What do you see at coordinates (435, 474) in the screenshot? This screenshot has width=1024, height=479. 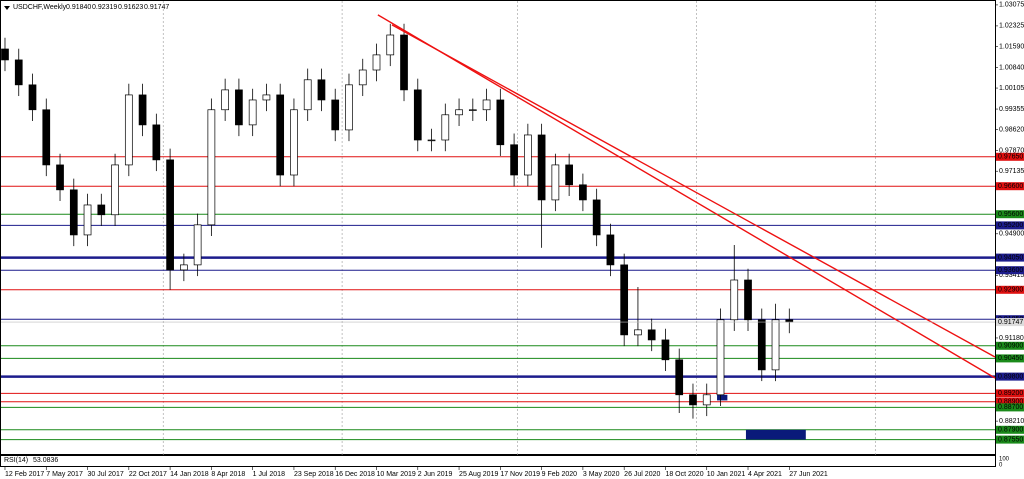 I see `x-tick-label: 2 Jun 2019` at bounding box center [435, 474].